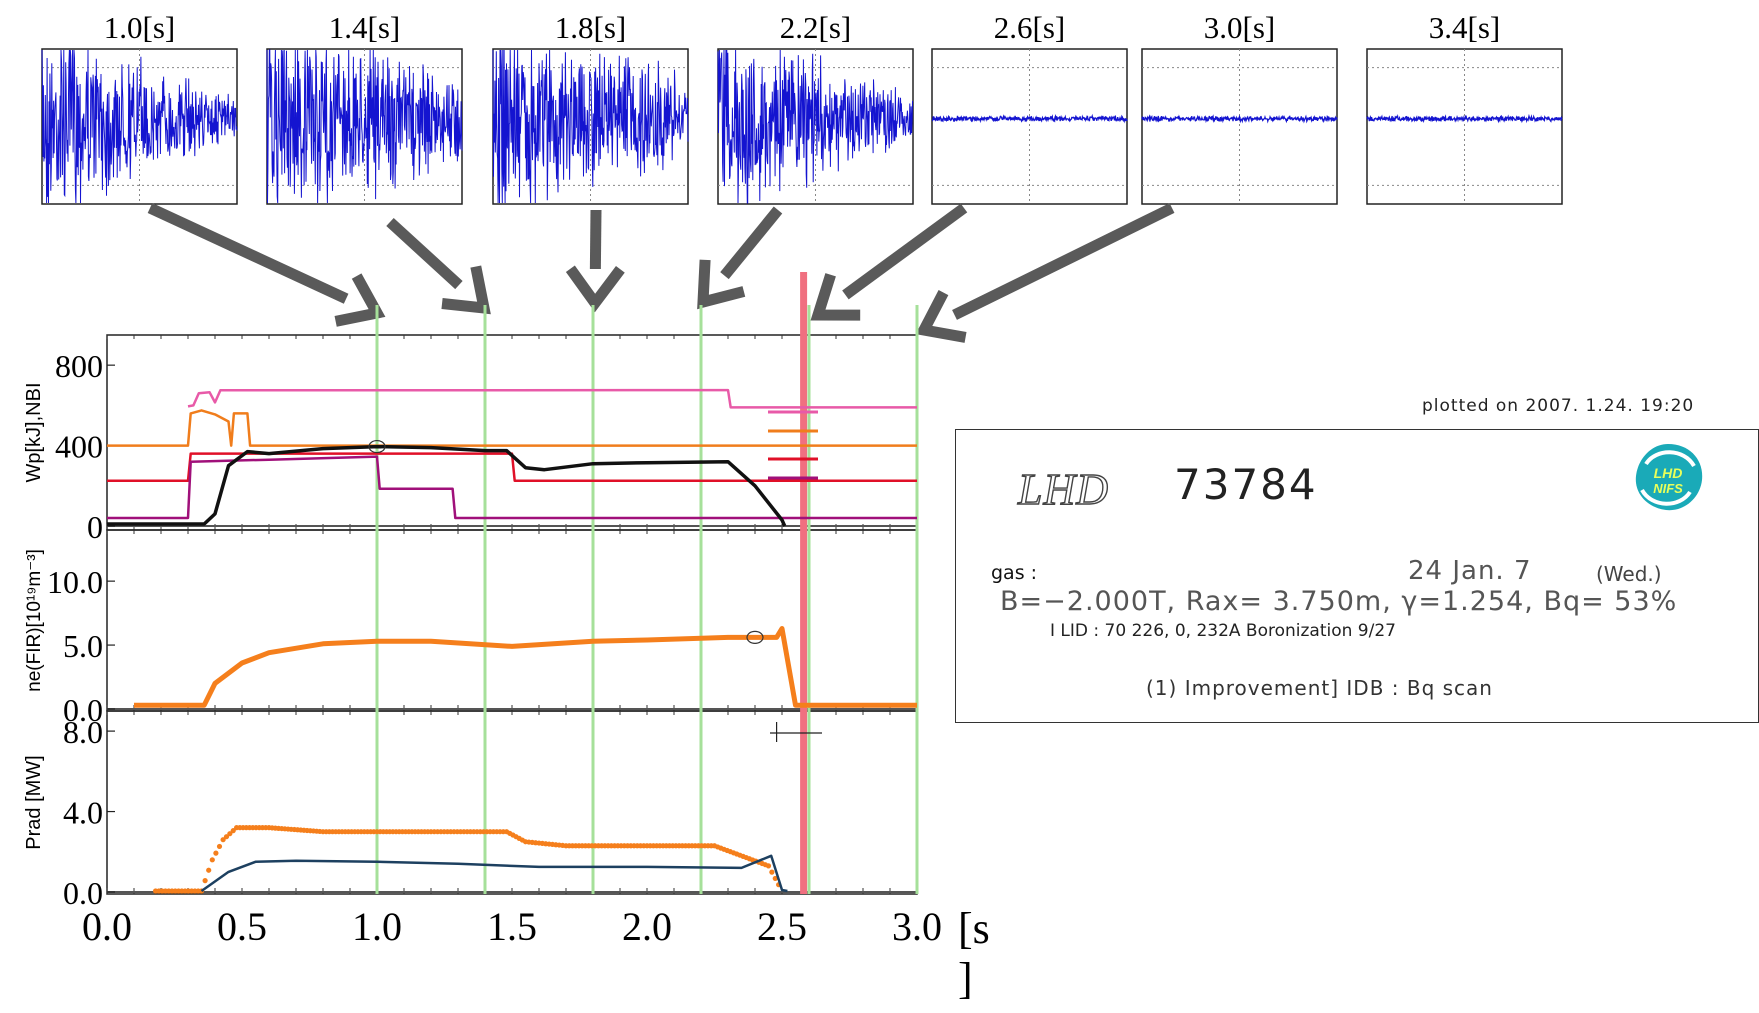 This screenshot has width=1759, height=1013. I want to click on x-tick-label: 2.0, so click(647, 926).